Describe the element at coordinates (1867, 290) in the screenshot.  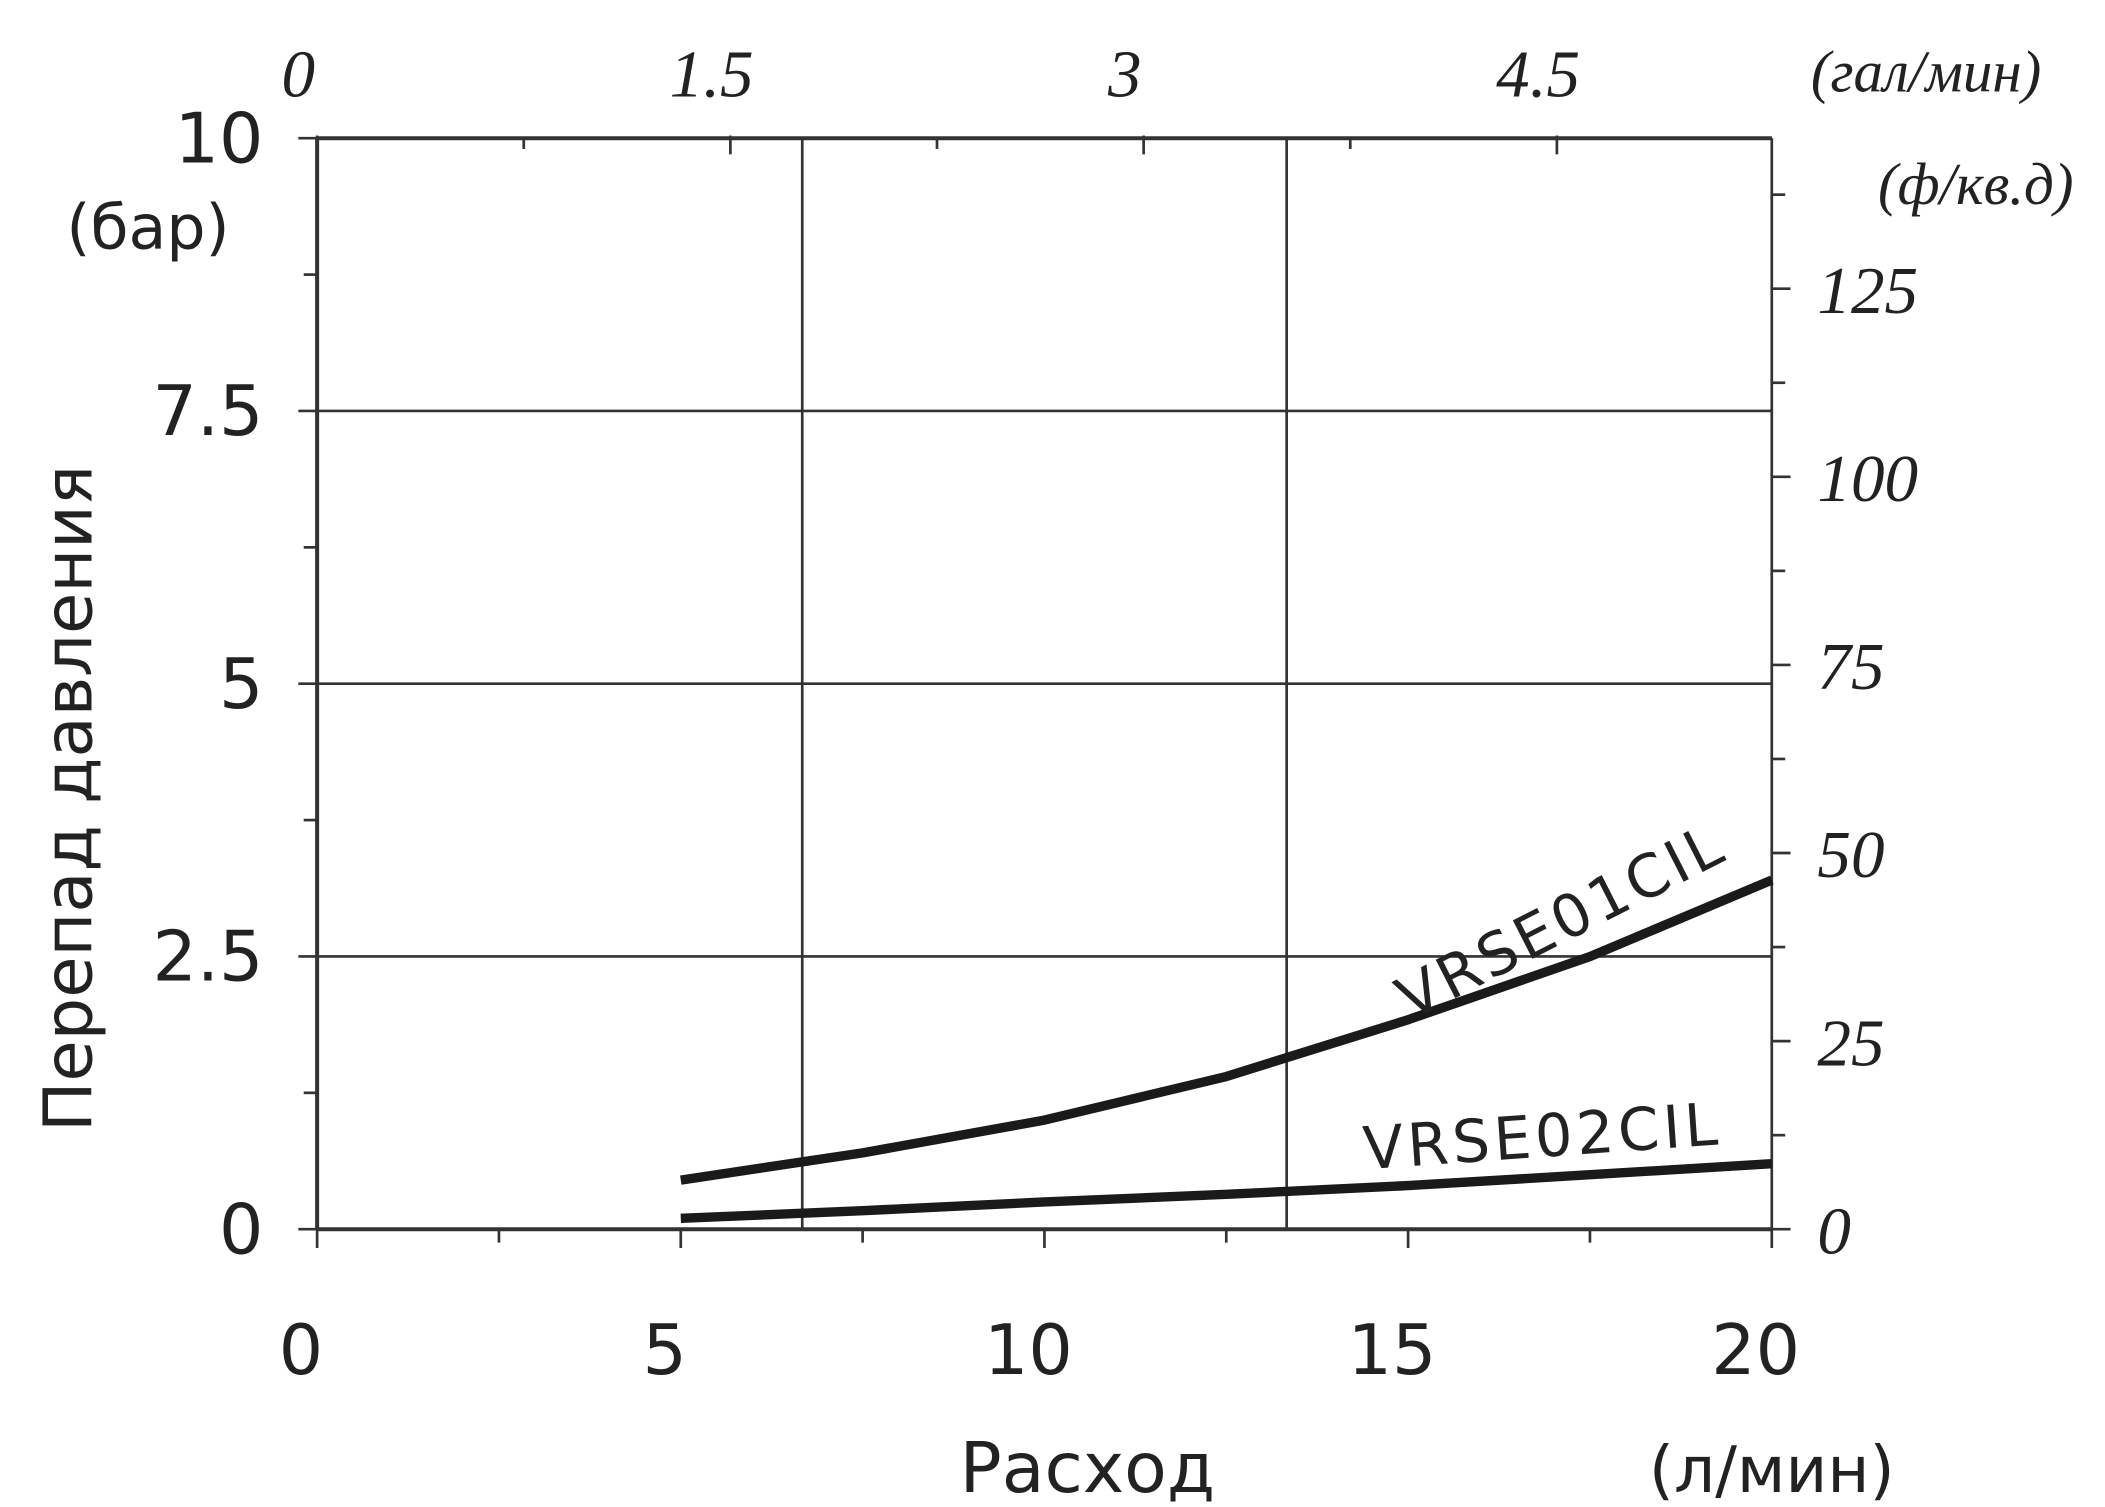
I see `y2-tick-label: 125` at that location.